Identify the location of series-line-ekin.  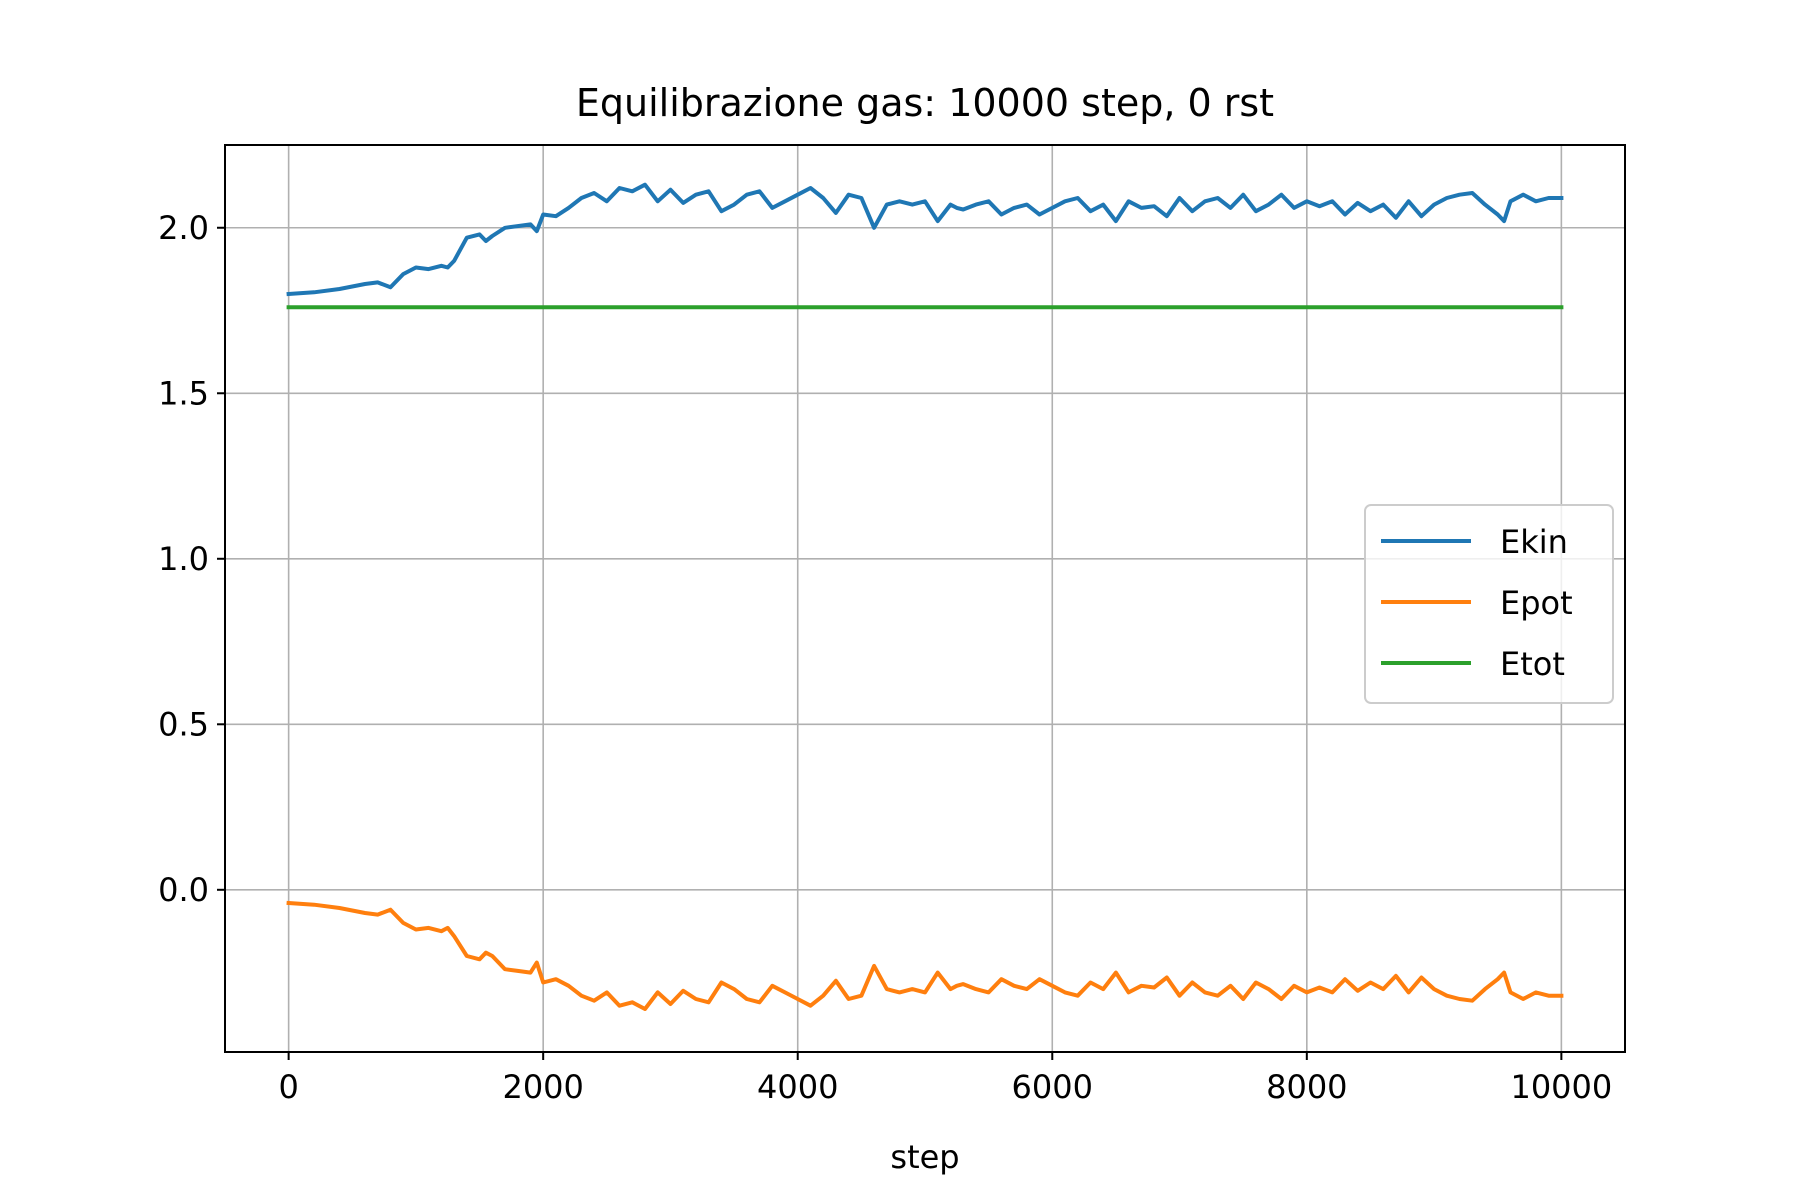
(925, 239).